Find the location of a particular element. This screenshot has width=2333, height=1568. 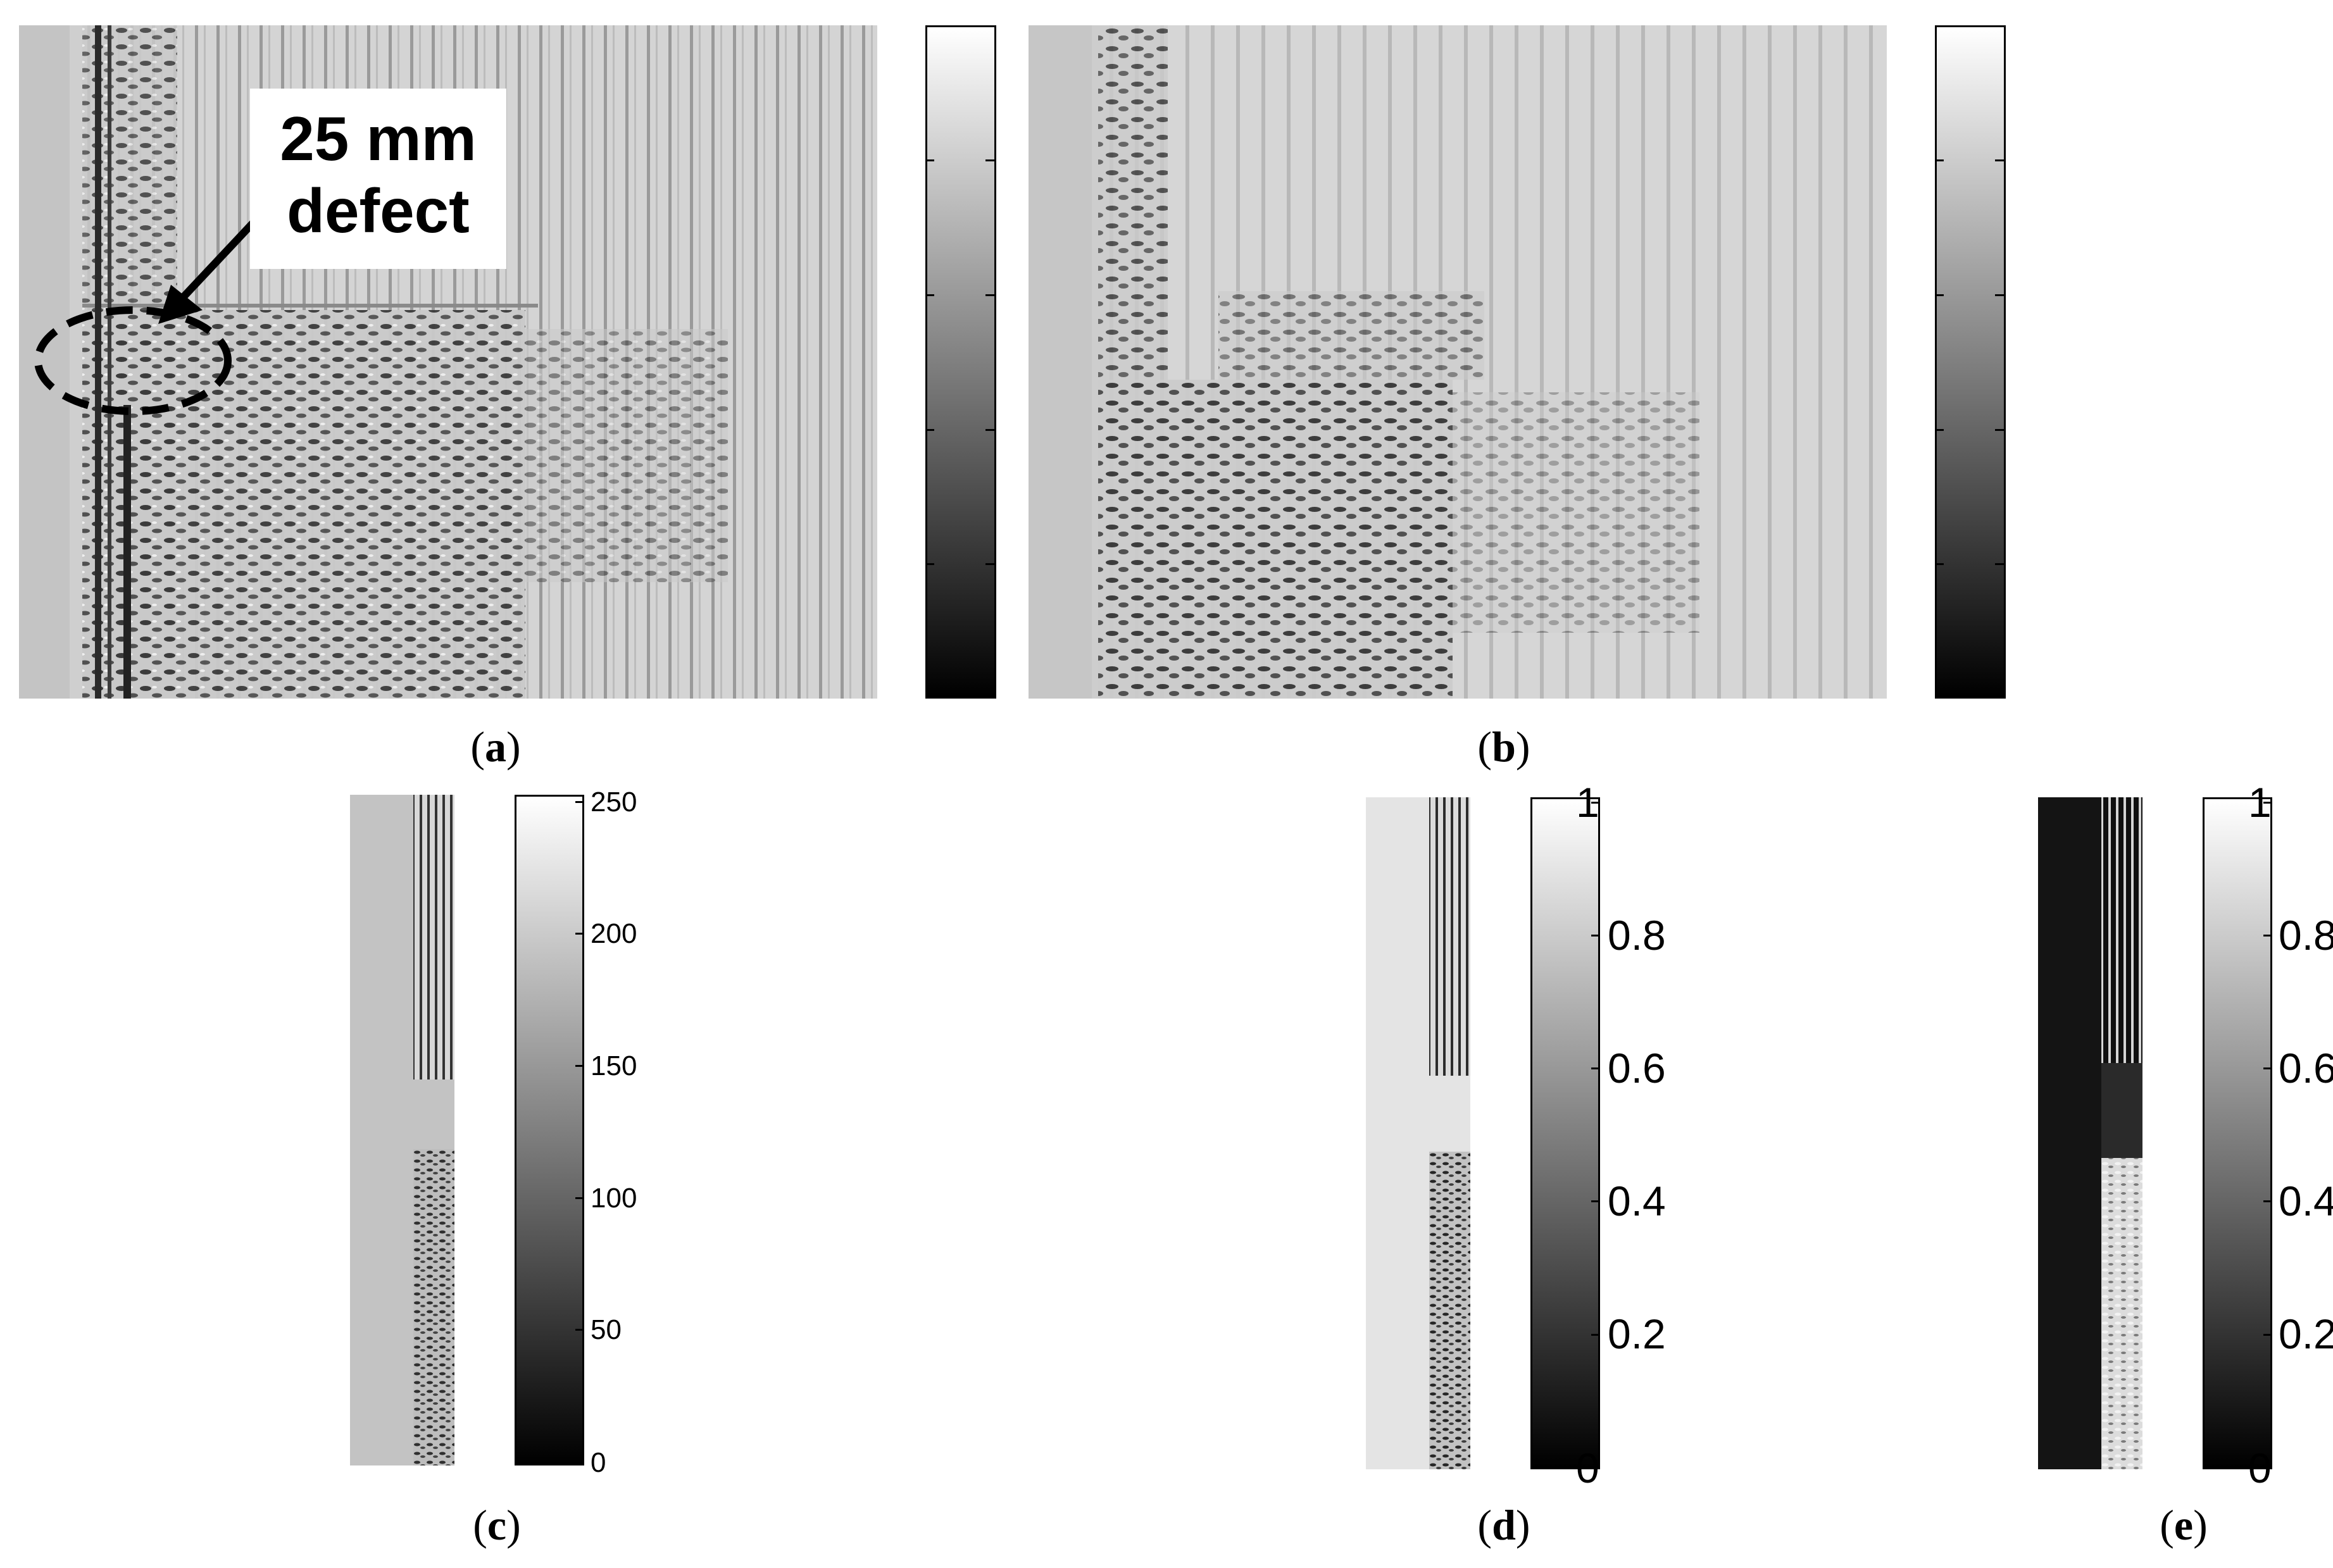

defect-ellipse is located at coordinates (133, 361).